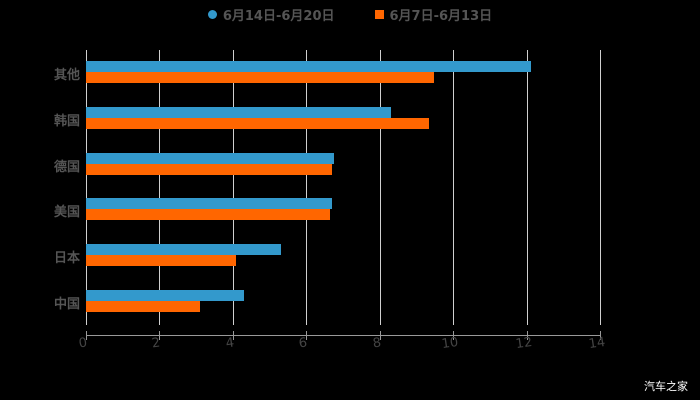 Image resolution: width=700 pixels, height=400 pixels. What do you see at coordinates (66, 75) in the screenshot?
I see `category-label: 其他` at bounding box center [66, 75].